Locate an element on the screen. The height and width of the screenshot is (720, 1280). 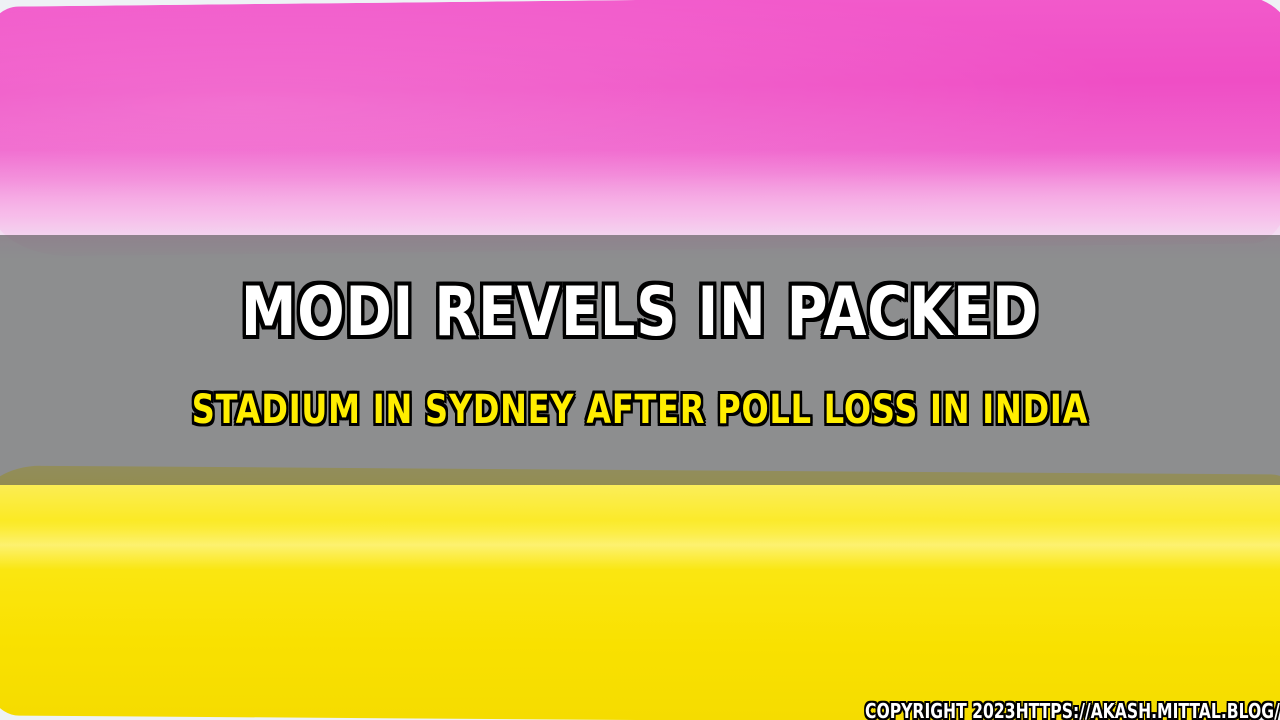
yellow-stroke-highlight is located at coordinates (640, 545).